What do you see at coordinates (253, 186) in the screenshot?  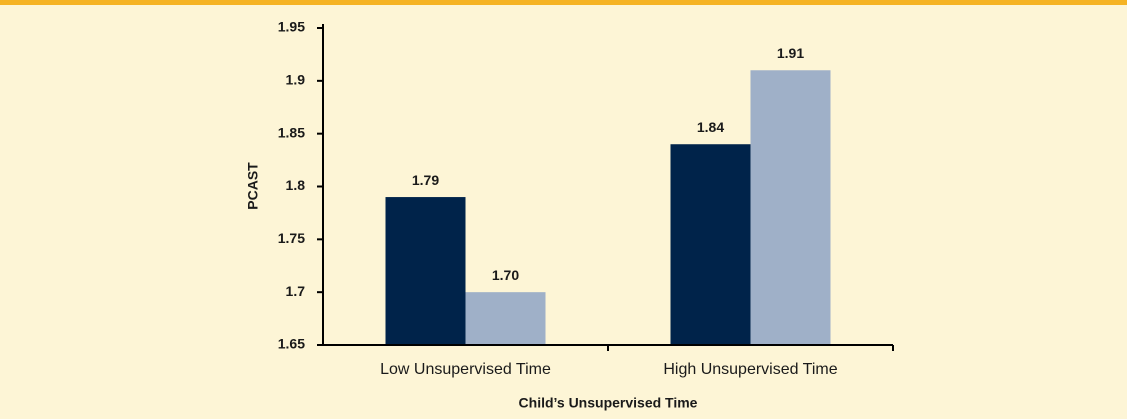 I see `y-axis-label: PCAST` at bounding box center [253, 186].